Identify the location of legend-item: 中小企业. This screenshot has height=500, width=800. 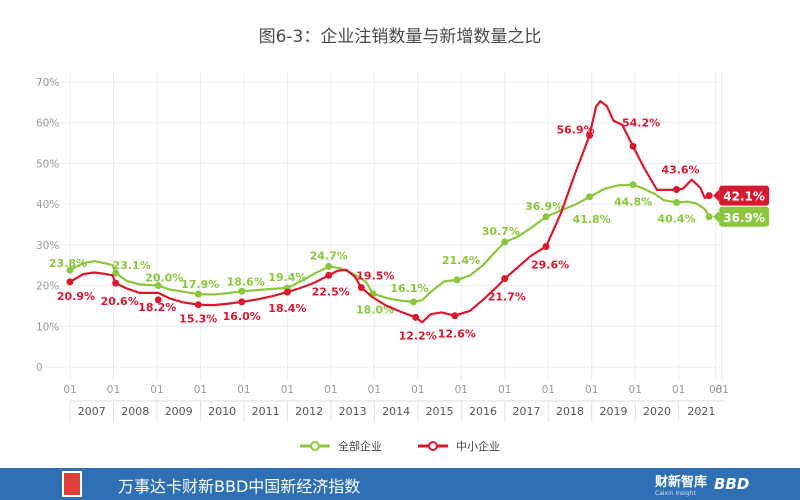
(459, 446).